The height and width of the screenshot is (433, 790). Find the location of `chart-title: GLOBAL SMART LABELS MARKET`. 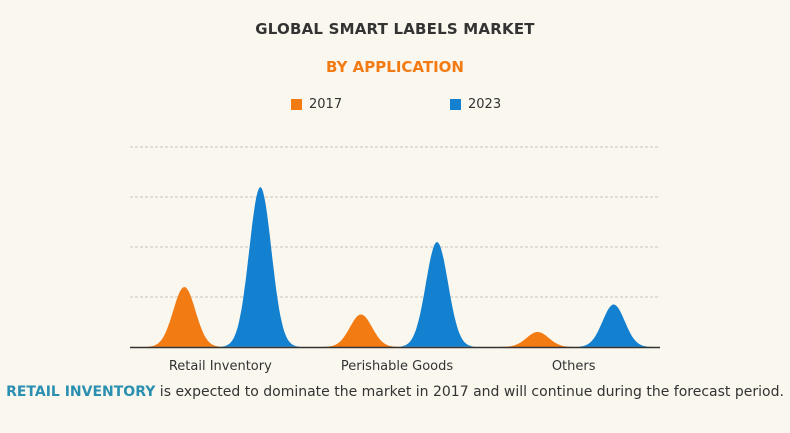

chart-title: GLOBAL SMART LABELS MARKET is located at coordinates (395, 29).